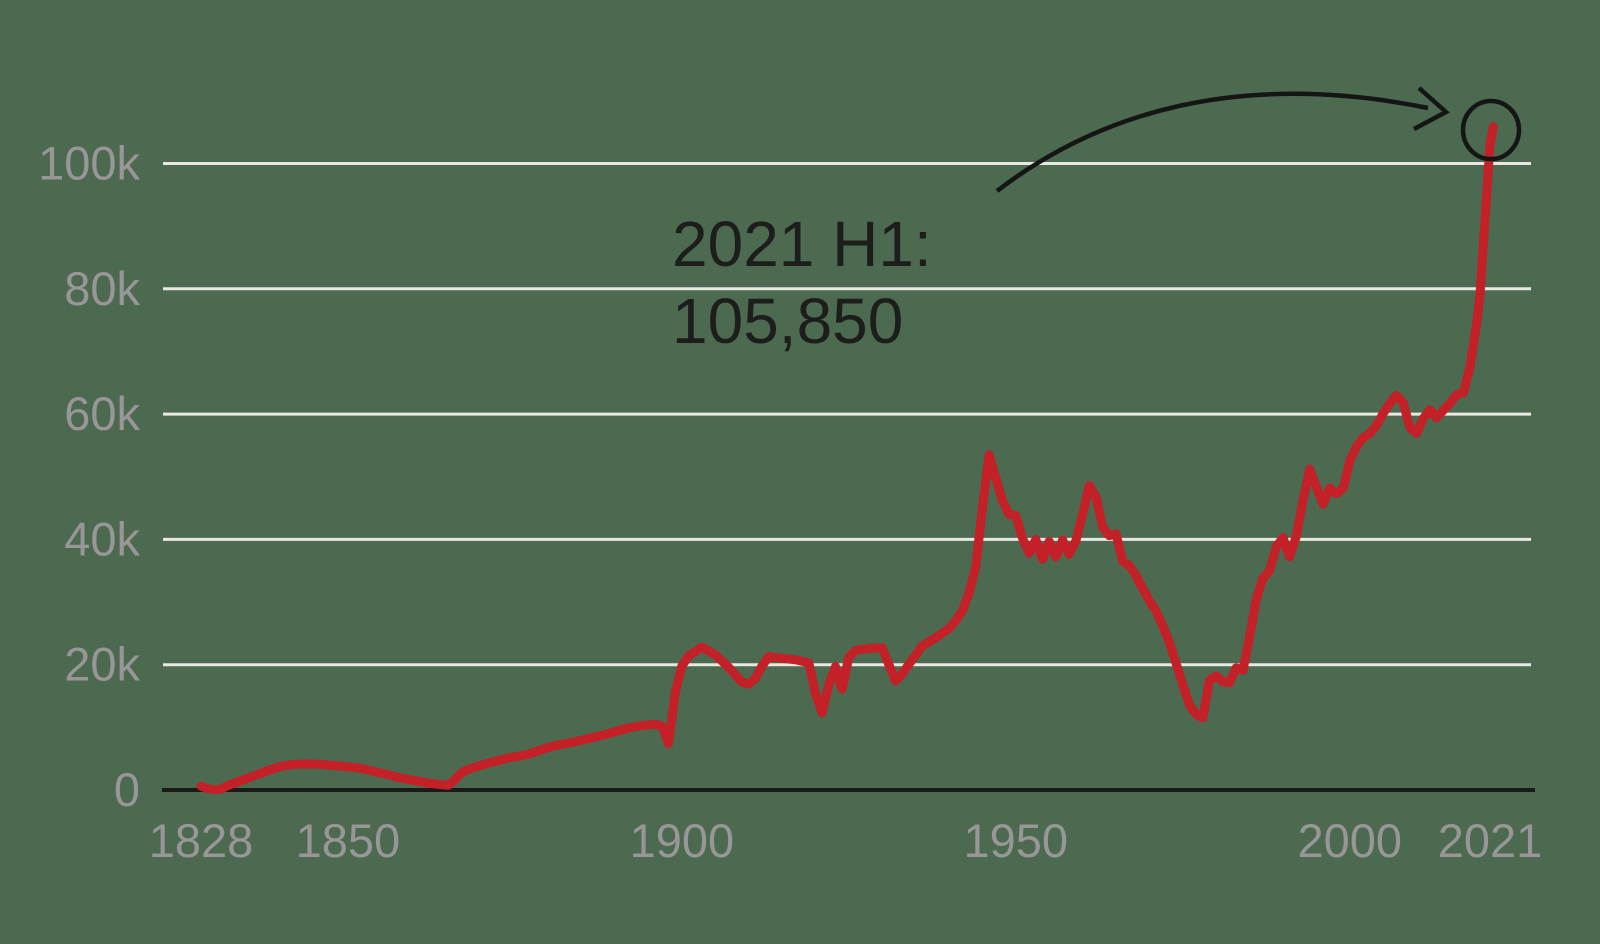 This screenshot has height=944, width=1600. What do you see at coordinates (102, 538) in the screenshot?
I see `y-tick-label-40k: 40k` at bounding box center [102, 538].